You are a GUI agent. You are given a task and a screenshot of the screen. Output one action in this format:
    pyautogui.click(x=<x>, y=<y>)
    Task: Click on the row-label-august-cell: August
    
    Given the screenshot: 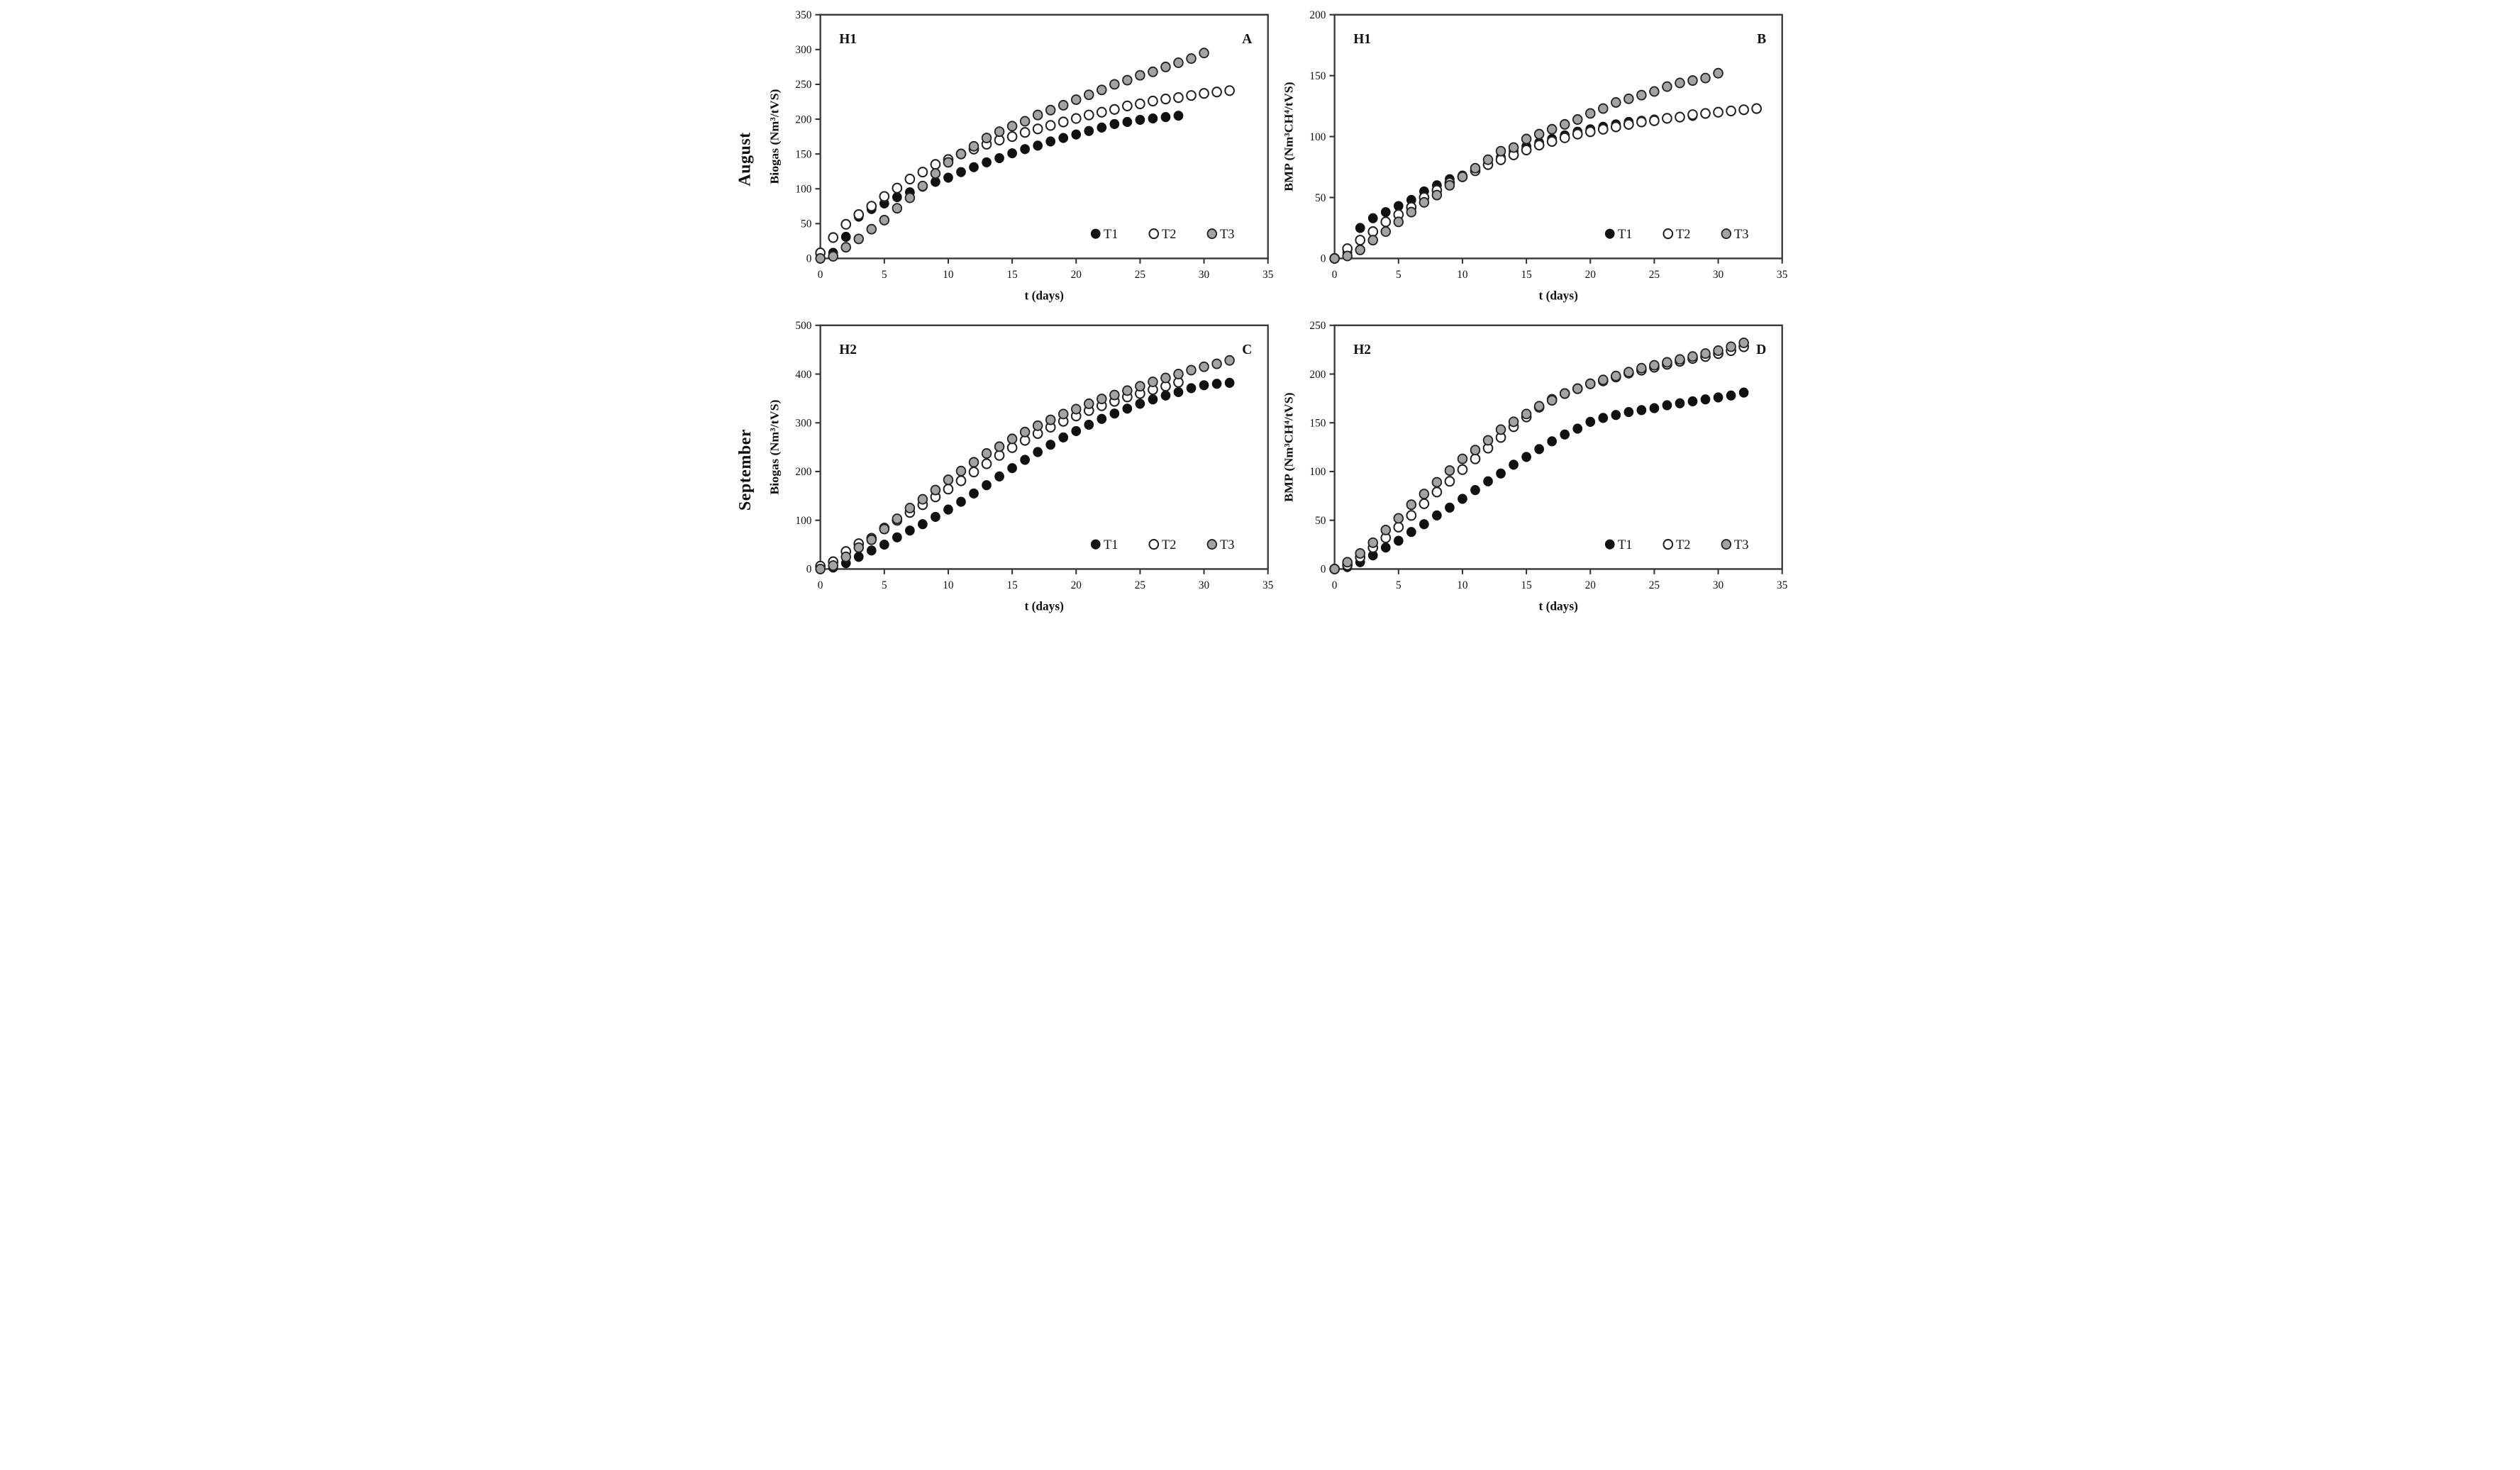 What is the action you would take?
    pyautogui.click(x=746, y=159)
    